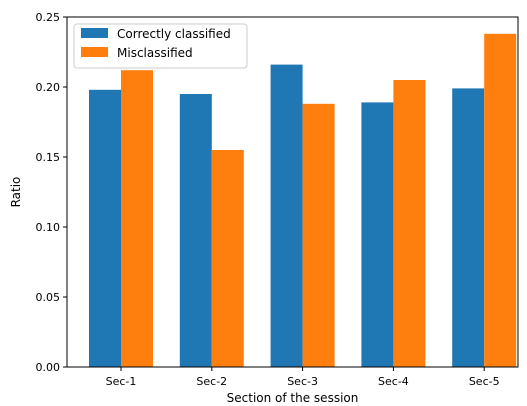 Image resolution: width=527 pixels, height=406 pixels. What do you see at coordinates (302, 381) in the screenshot?
I see `x-tick-label: Sec-3` at bounding box center [302, 381].